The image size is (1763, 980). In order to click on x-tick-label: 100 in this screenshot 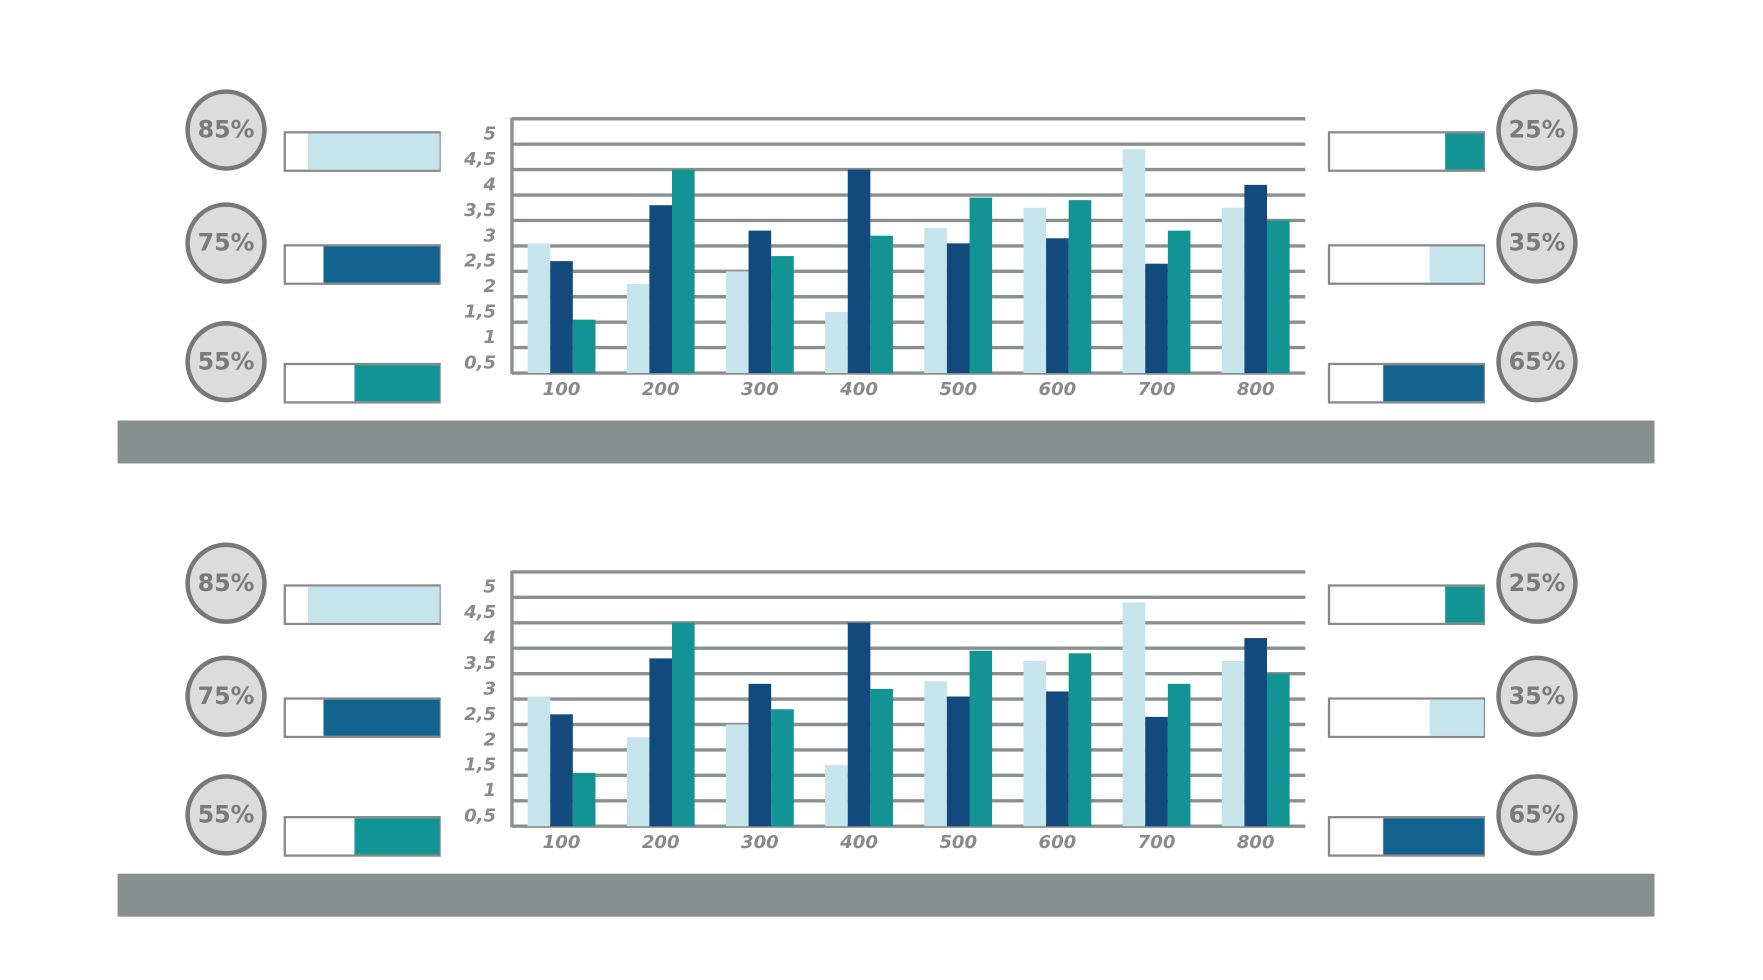, I will do `click(562, 842)`.